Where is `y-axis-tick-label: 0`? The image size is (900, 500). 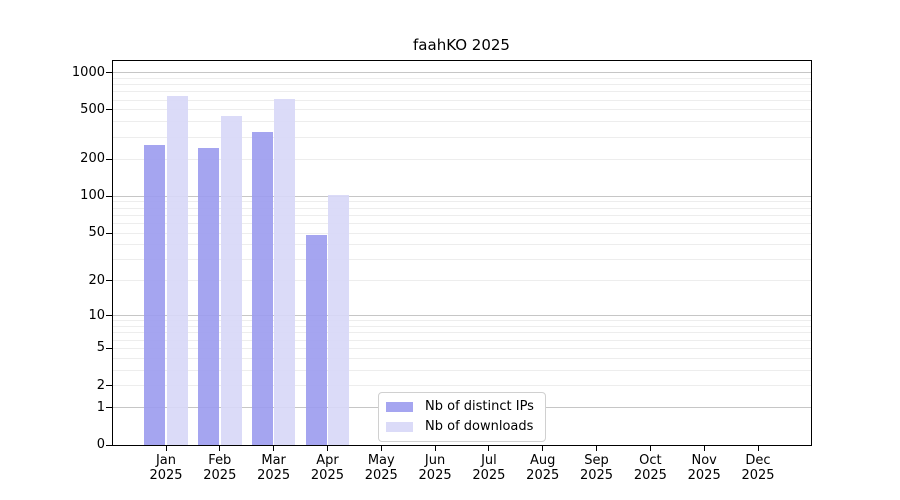 y-axis-tick-label: 0 is located at coordinates (100, 444).